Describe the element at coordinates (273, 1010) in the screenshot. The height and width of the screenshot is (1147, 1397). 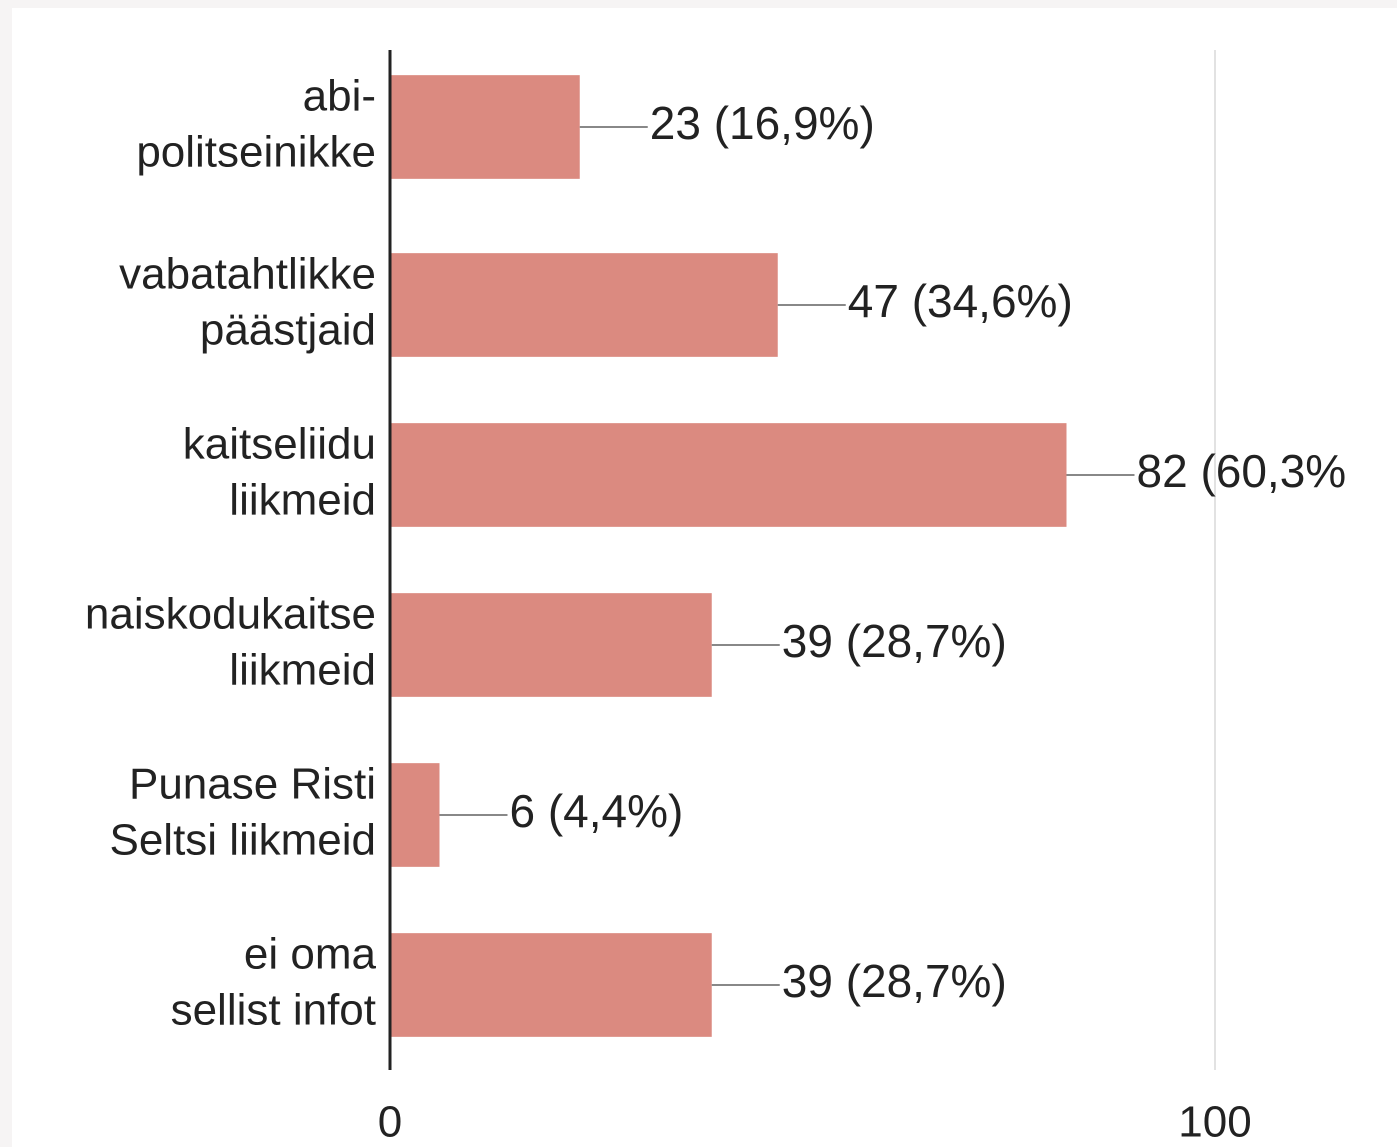
I see `category-label: sellist infot` at that location.